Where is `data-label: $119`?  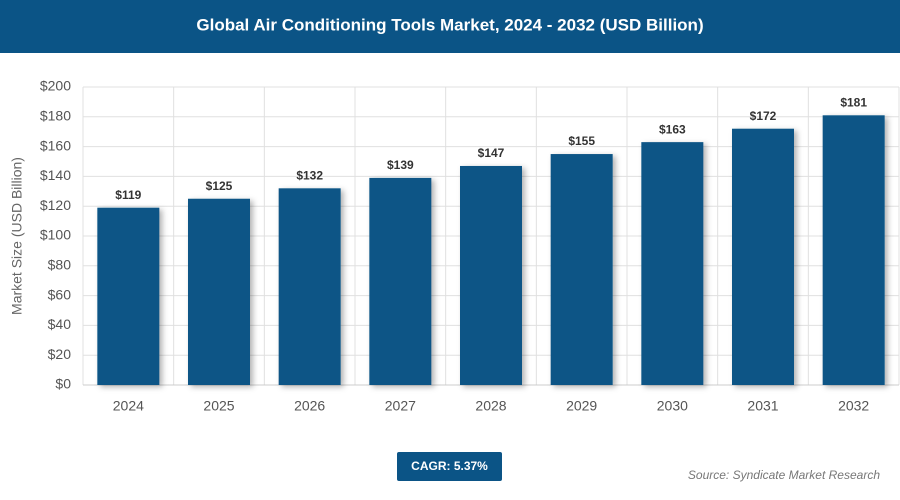 data-label: $119 is located at coordinates (128, 195).